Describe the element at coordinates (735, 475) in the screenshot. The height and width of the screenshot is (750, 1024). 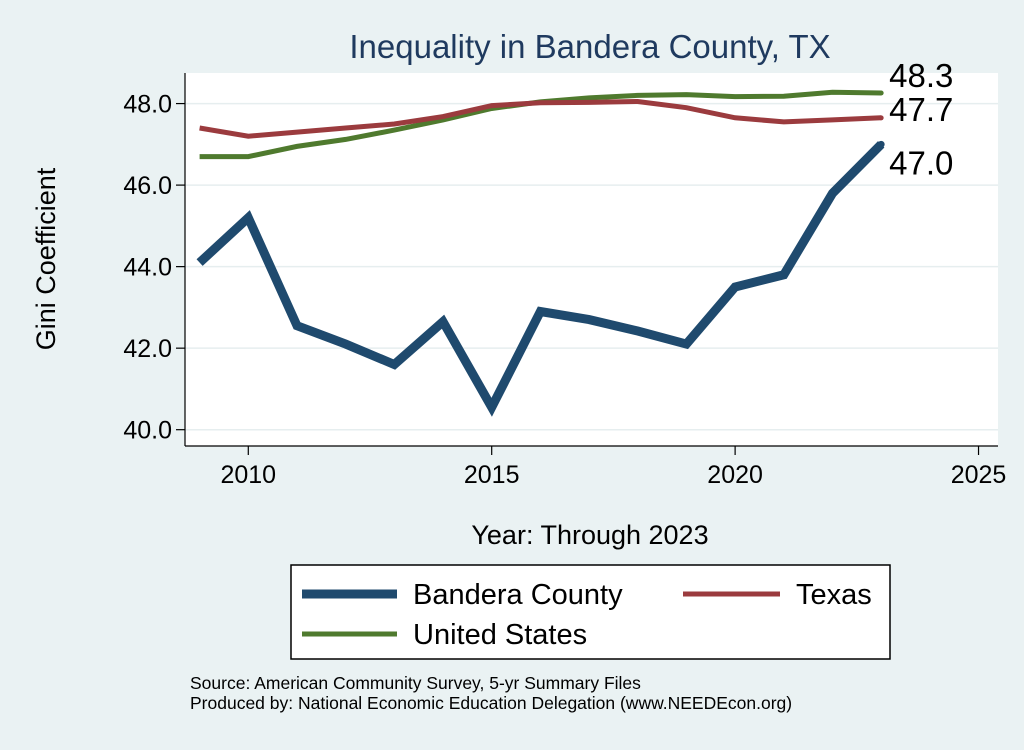
I see `x-tick-label: 2020` at that location.